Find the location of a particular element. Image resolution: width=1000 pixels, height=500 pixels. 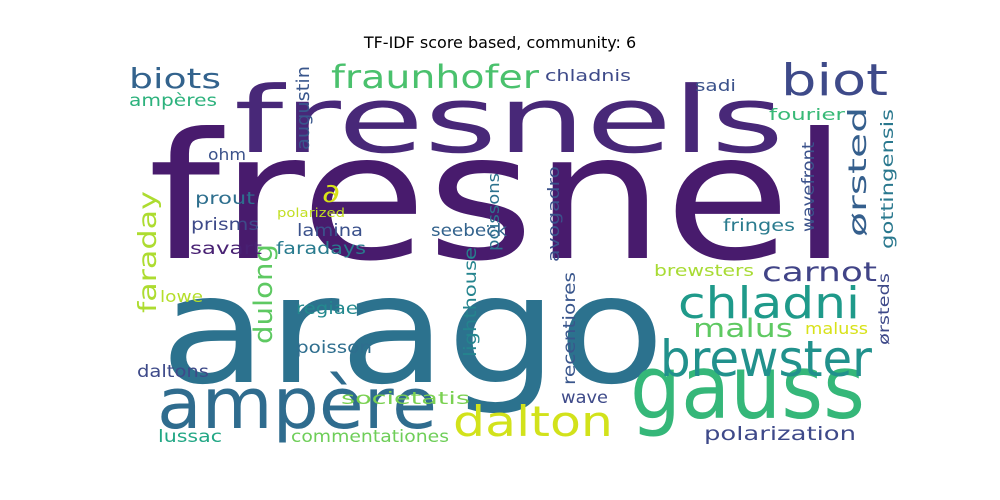

word-18: wavefront is located at coordinates (809, 187).